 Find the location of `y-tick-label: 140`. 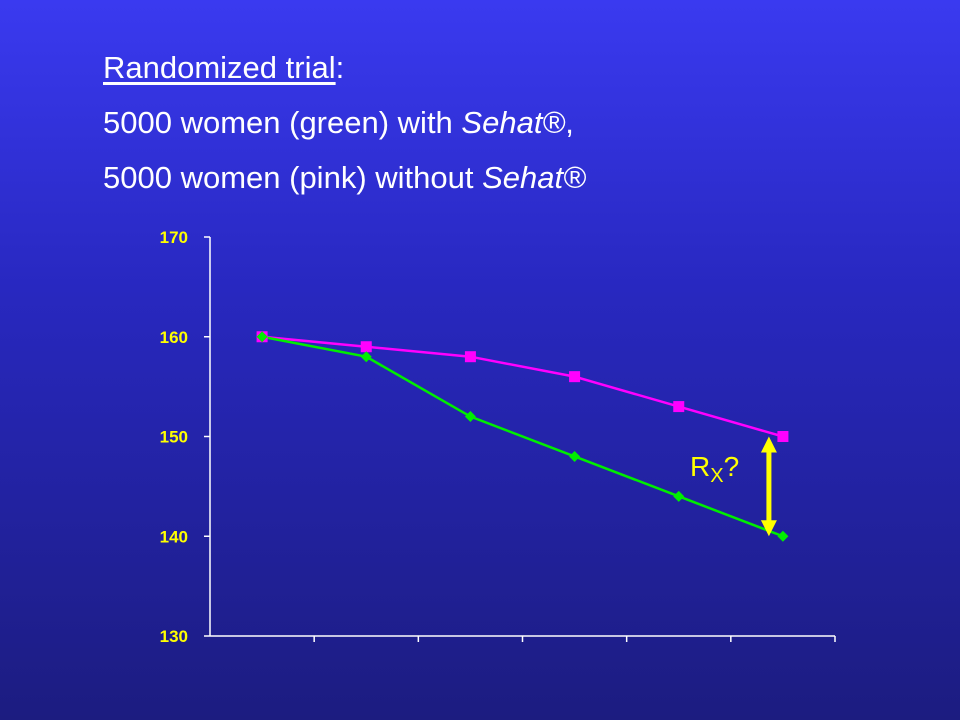

y-tick-label: 140 is located at coordinates (174, 536).